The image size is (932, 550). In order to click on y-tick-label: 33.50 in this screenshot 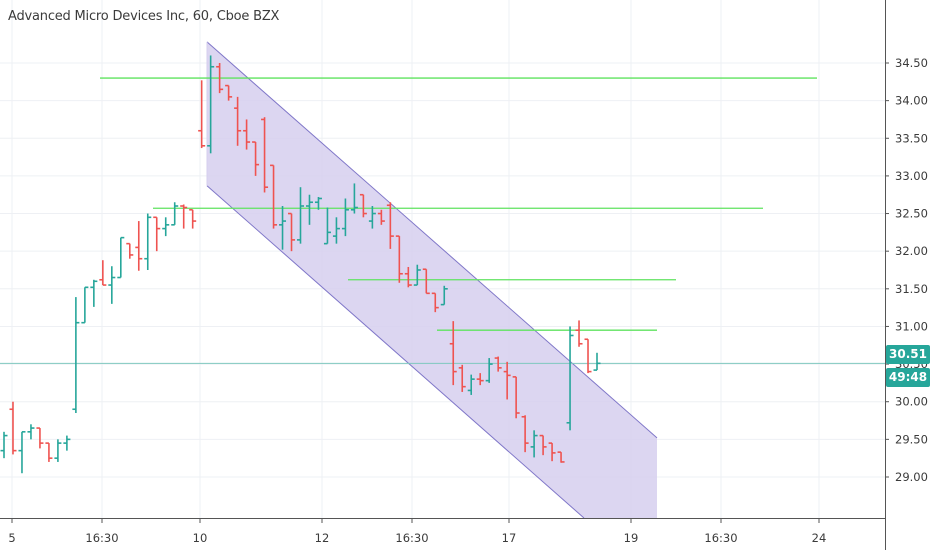, I will do `click(911, 138)`.